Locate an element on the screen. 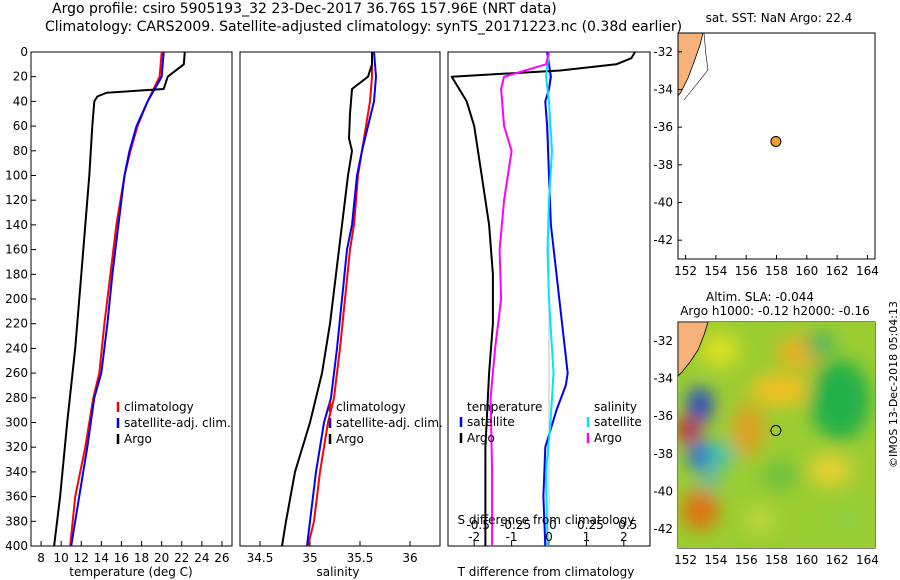 Image resolution: width=900 pixels, height=580 pixels. temperature-tick-label: 10 is located at coordinates (61, 558).